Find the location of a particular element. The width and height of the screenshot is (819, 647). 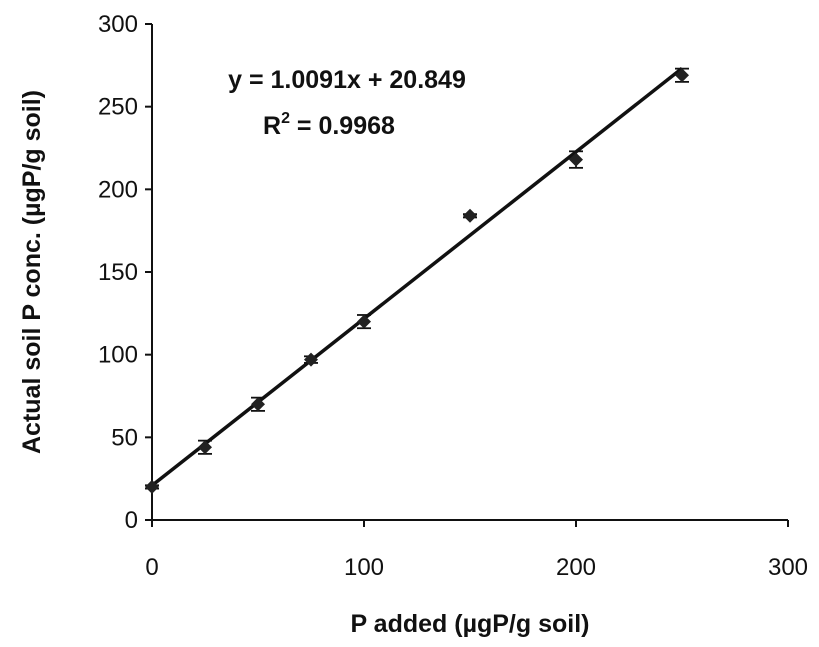

y-tick-label: 150 is located at coordinates (118, 272).